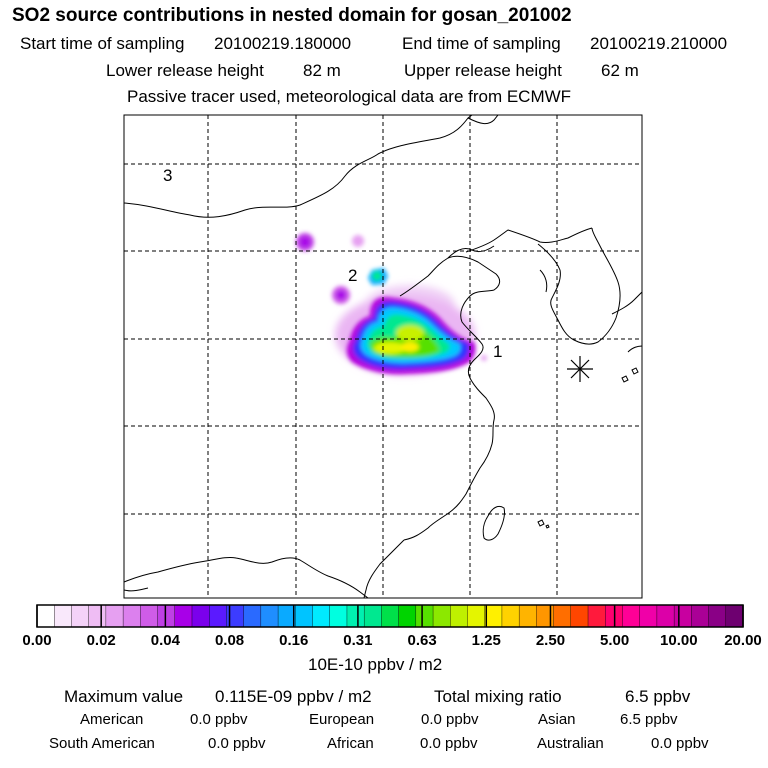 This screenshot has height=768, width=768. I want to click on region-name-asian: Asian, so click(557, 719).